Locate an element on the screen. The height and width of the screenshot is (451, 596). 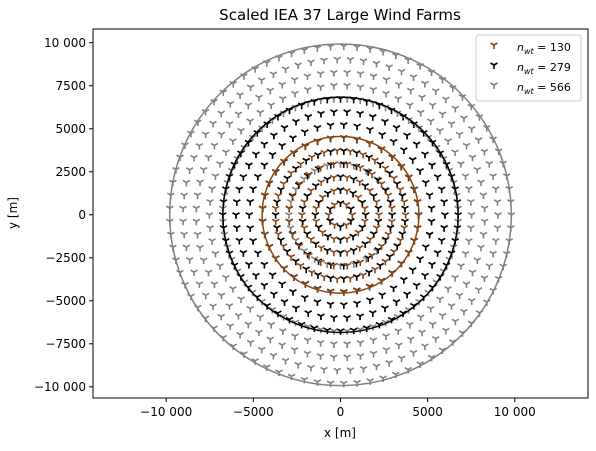
legend-entry: nwt = 566 is located at coordinates (544, 88).